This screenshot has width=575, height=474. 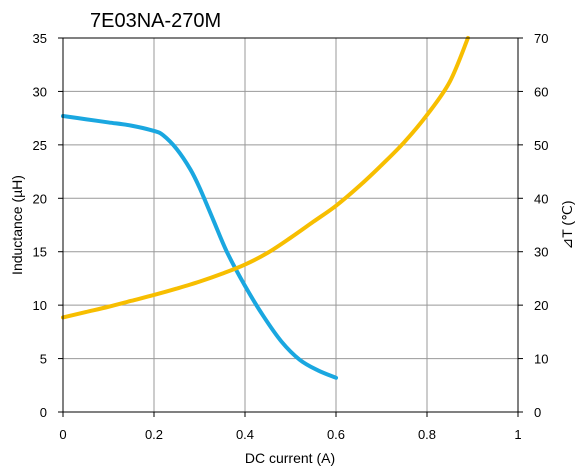 I want to click on chart-title: 7E03NA-270M, so click(x=155, y=21).